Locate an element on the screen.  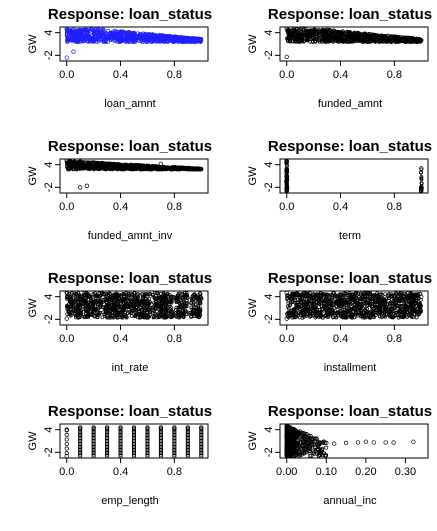
x-tick-label: 0.4 is located at coordinates (120, 339).